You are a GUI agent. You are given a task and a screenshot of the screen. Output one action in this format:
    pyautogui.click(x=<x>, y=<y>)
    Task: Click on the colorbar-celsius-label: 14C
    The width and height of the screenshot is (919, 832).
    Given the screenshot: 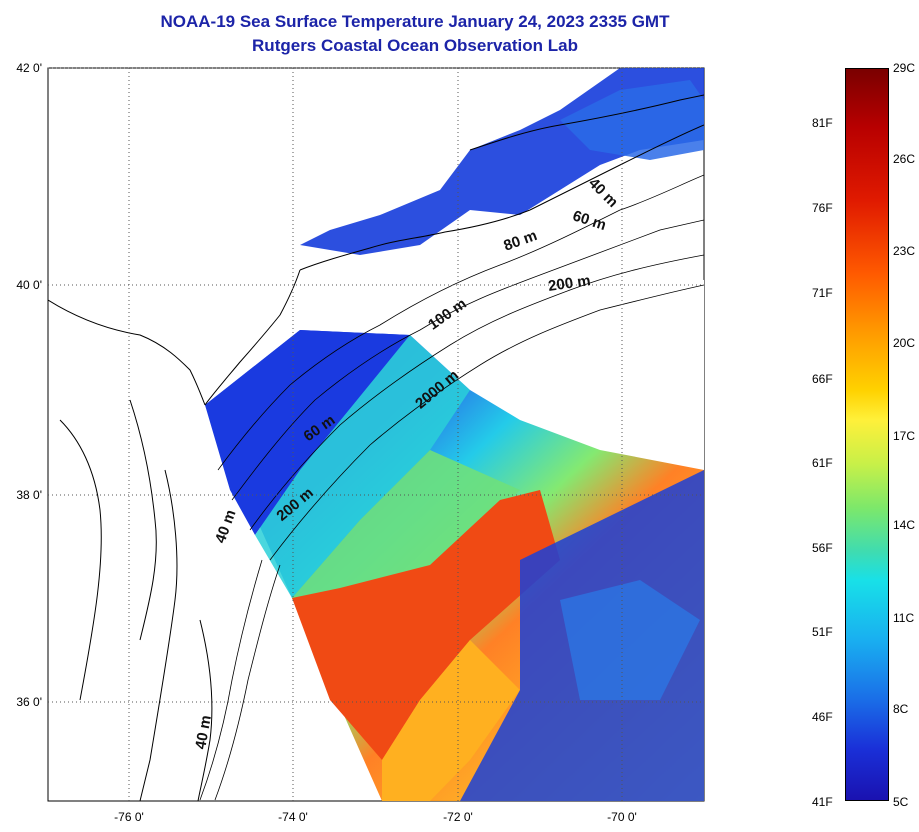 What is the action you would take?
    pyautogui.click(x=904, y=525)
    